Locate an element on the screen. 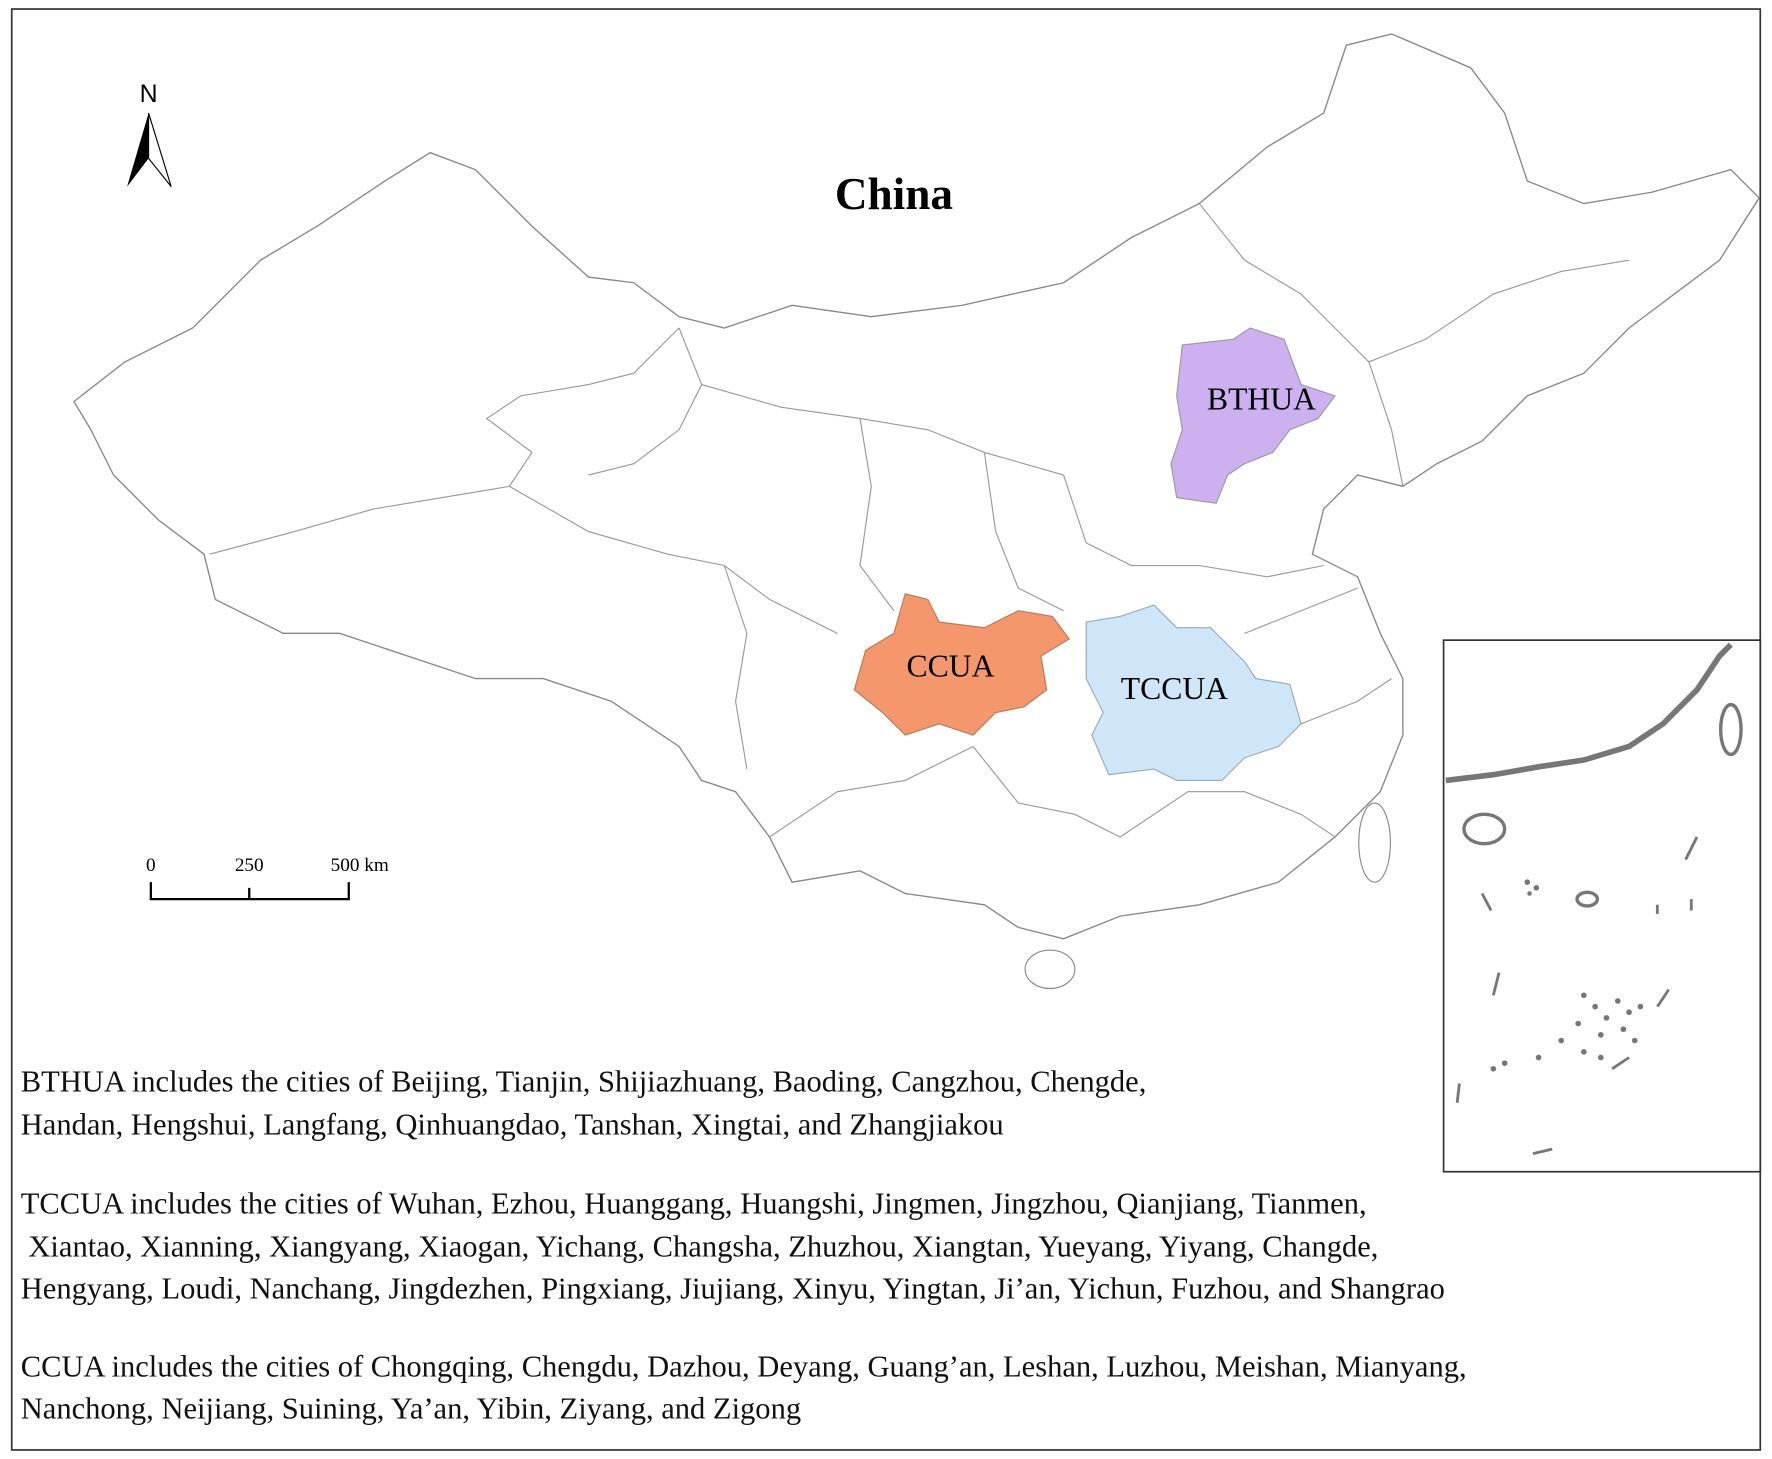 The height and width of the screenshot is (1459, 1772). scale-bar is located at coordinates (249, 891).